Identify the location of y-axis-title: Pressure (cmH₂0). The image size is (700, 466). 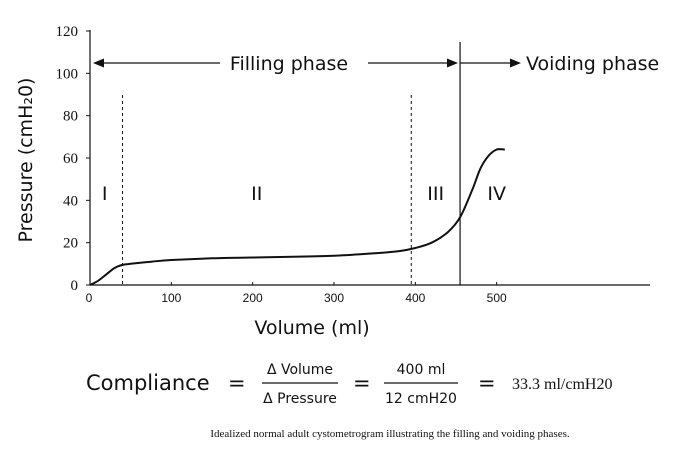
(26, 160).